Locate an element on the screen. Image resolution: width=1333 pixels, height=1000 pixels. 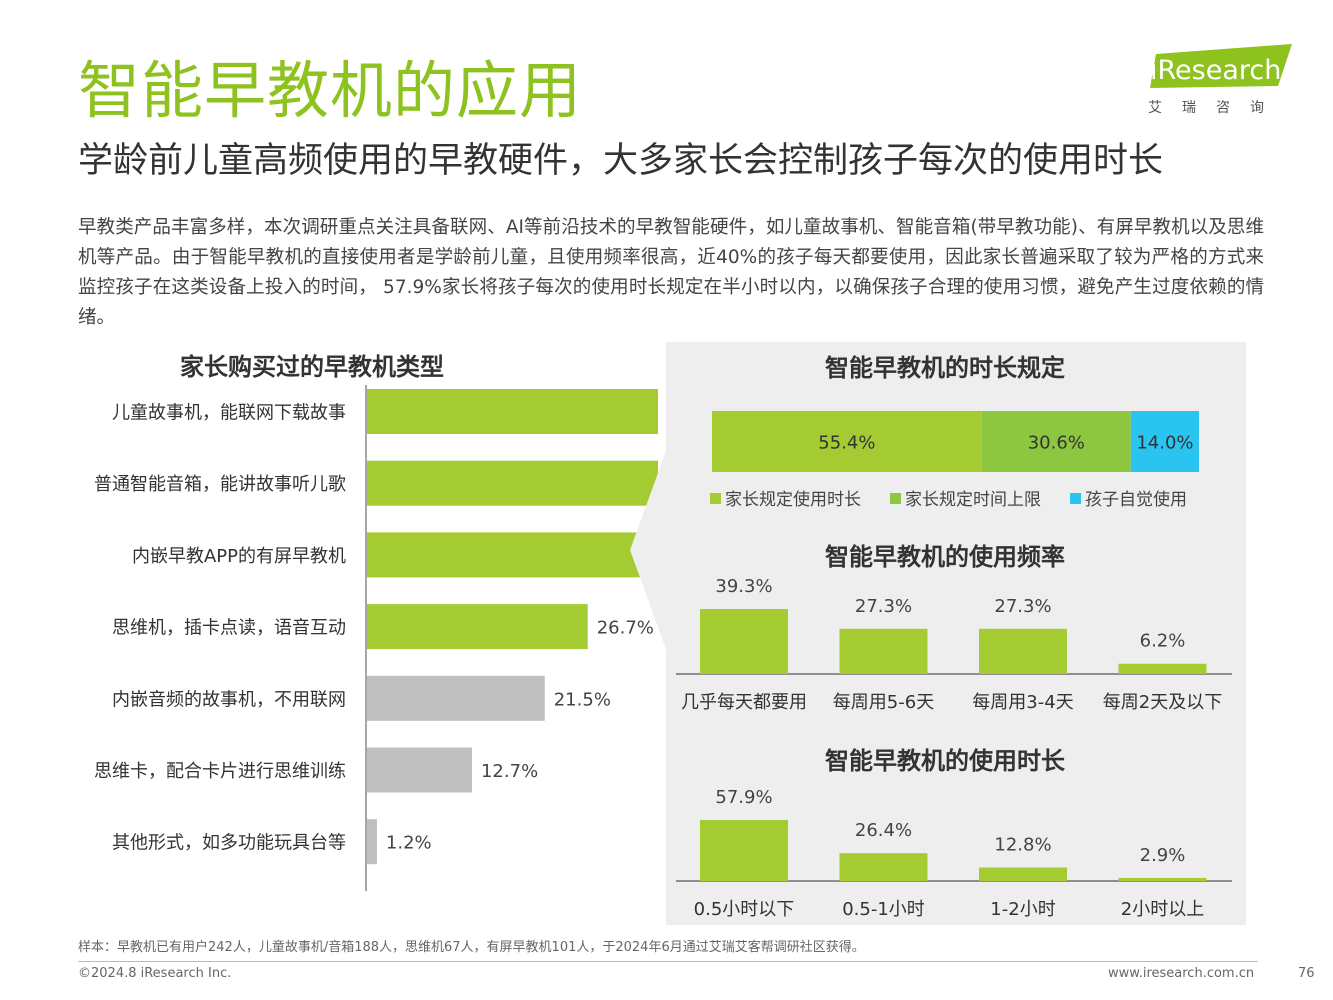
value-label: 1.2% is located at coordinates (409, 843).